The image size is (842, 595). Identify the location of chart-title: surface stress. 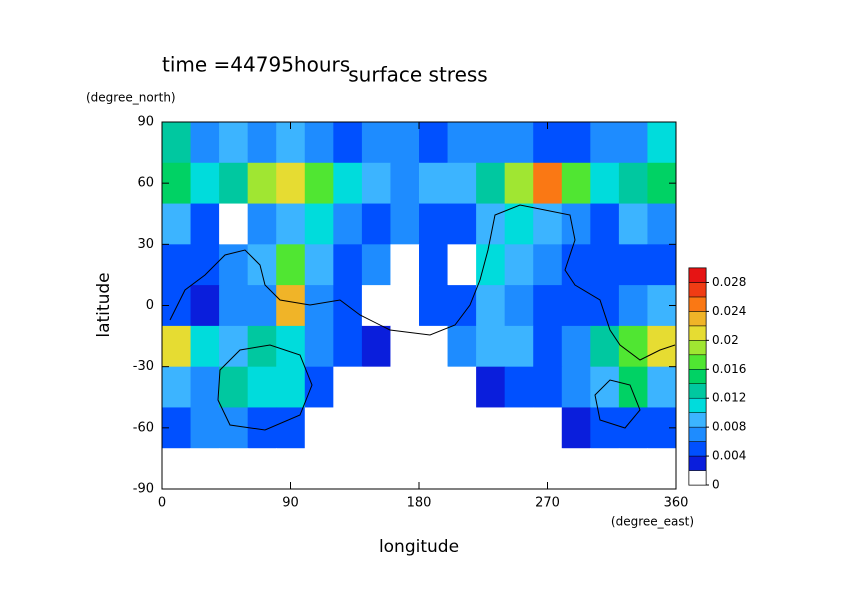
(417, 75).